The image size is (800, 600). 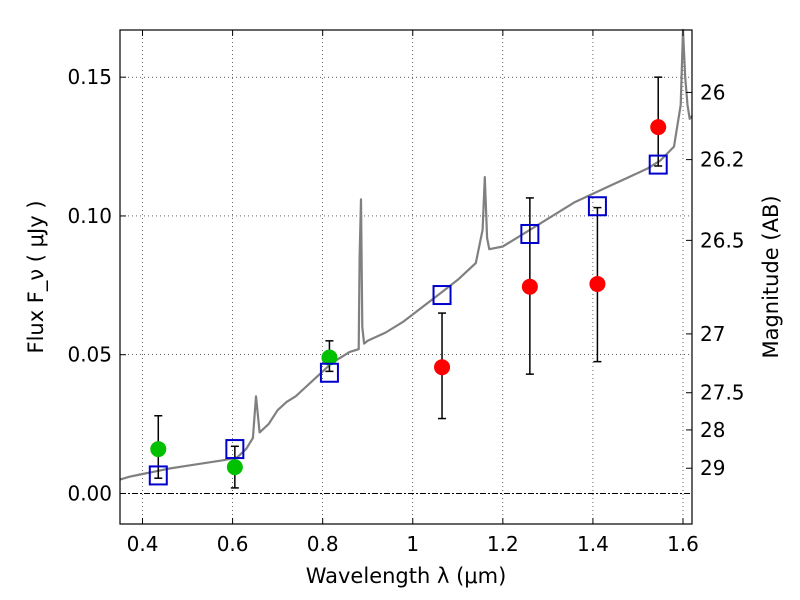 What do you see at coordinates (722, 393) in the screenshot?
I see `right-tick-label: 27.5` at bounding box center [722, 393].